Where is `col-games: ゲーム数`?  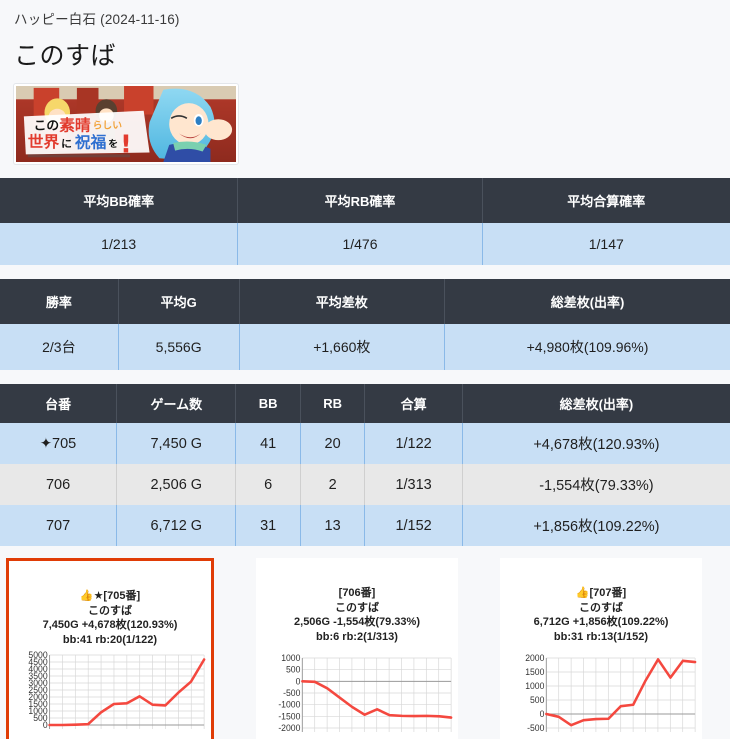
col-games: ゲーム数 is located at coordinates (176, 403).